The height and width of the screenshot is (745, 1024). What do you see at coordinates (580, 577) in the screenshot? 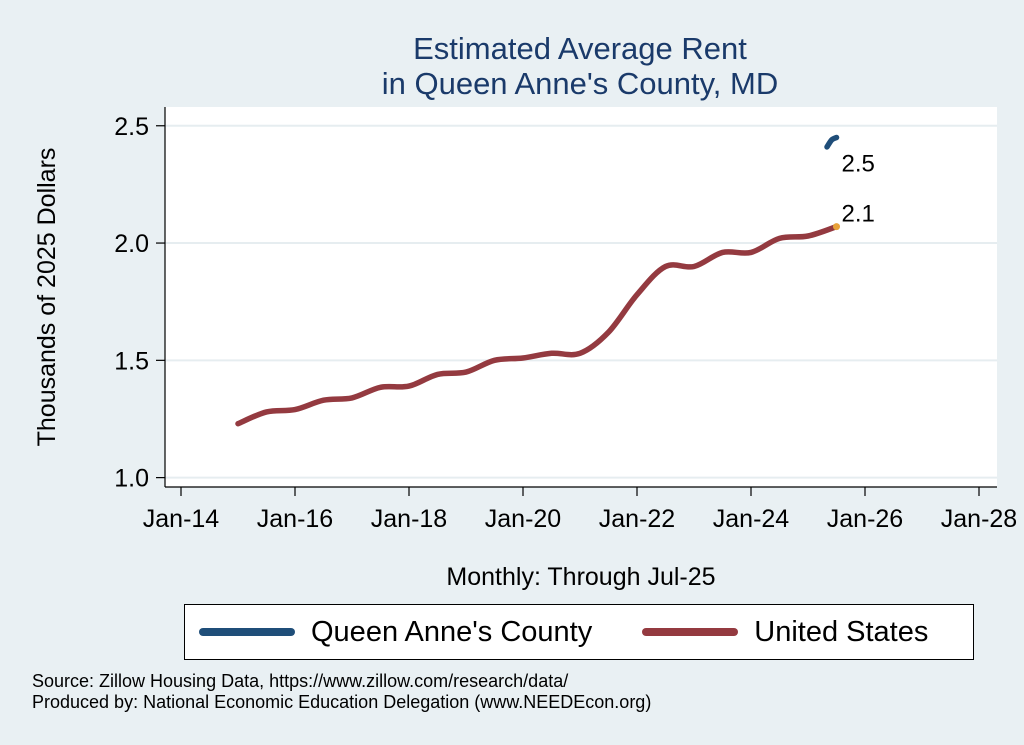
I see `x-axis-label: Monthly: Through Jul-25` at bounding box center [580, 577].